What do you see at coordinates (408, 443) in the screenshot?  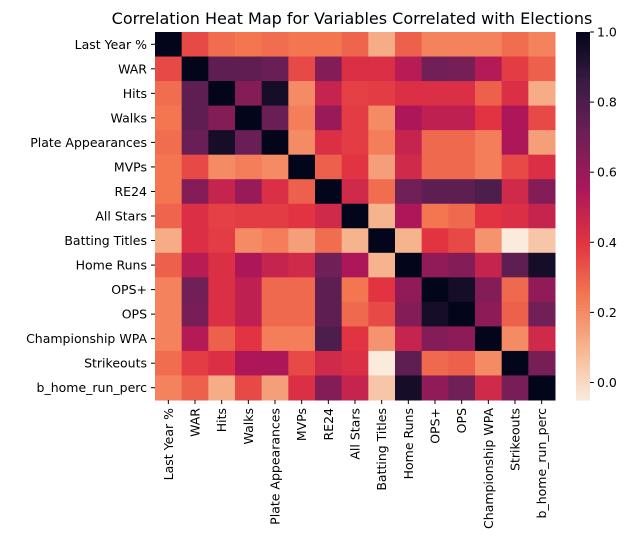 I see `x-tick-label: Home Runs` at bounding box center [408, 443].